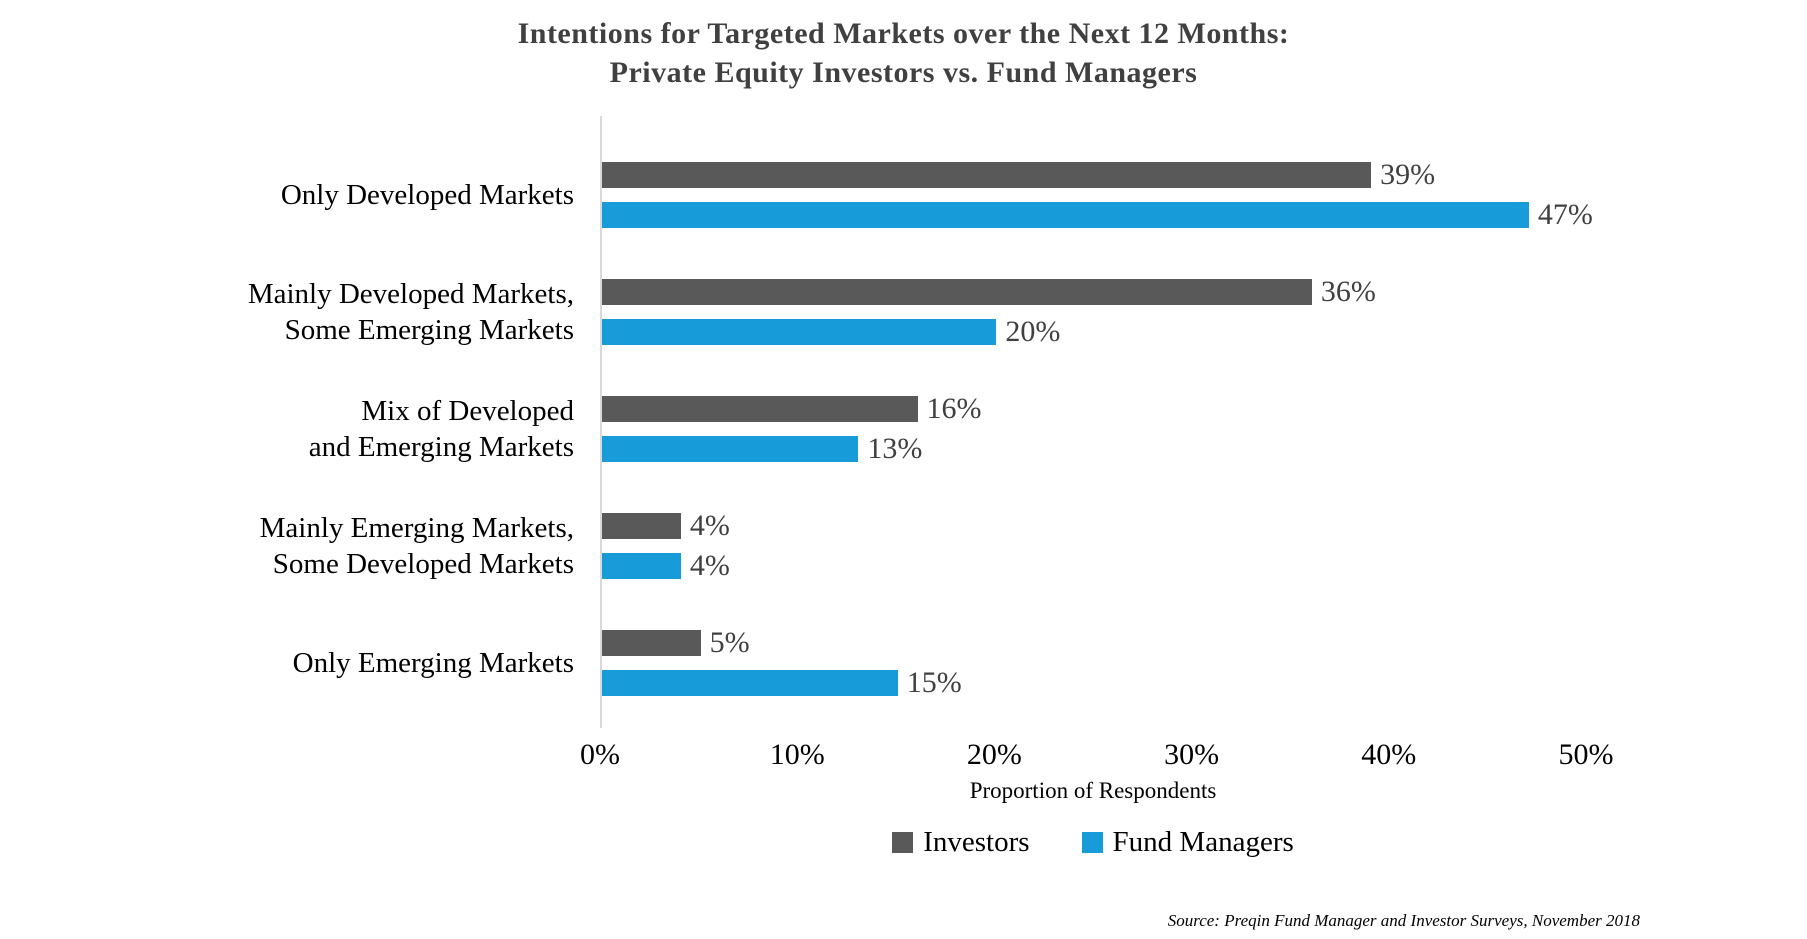 This screenshot has width=1807, height=939. What do you see at coordinates (1196, 449) in the screenshot?
I see `bar-line: 13%` at bounding box center [1196, 449].